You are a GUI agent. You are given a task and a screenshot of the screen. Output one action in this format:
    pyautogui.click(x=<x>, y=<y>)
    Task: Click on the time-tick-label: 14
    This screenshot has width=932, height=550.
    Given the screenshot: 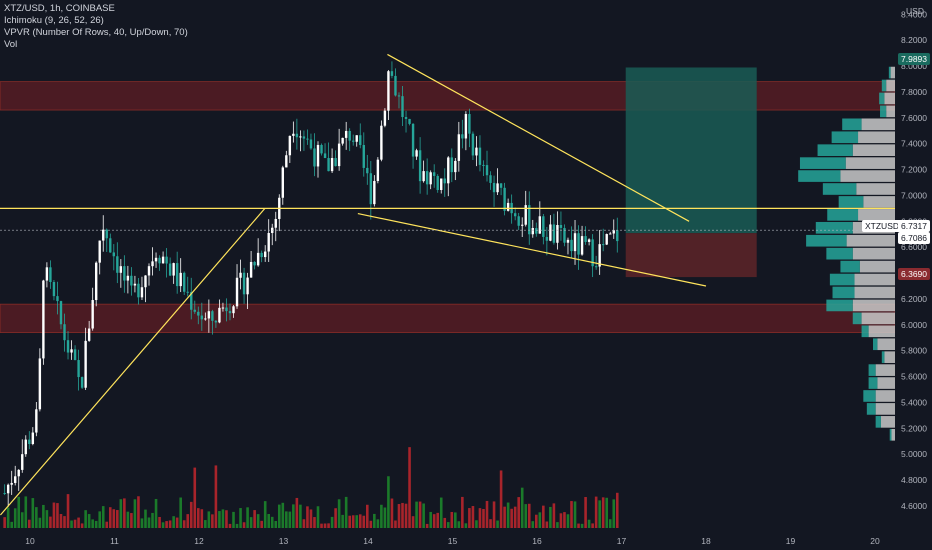 What is the action you would take?
    pyautogui.click(x=368, y=541)
    